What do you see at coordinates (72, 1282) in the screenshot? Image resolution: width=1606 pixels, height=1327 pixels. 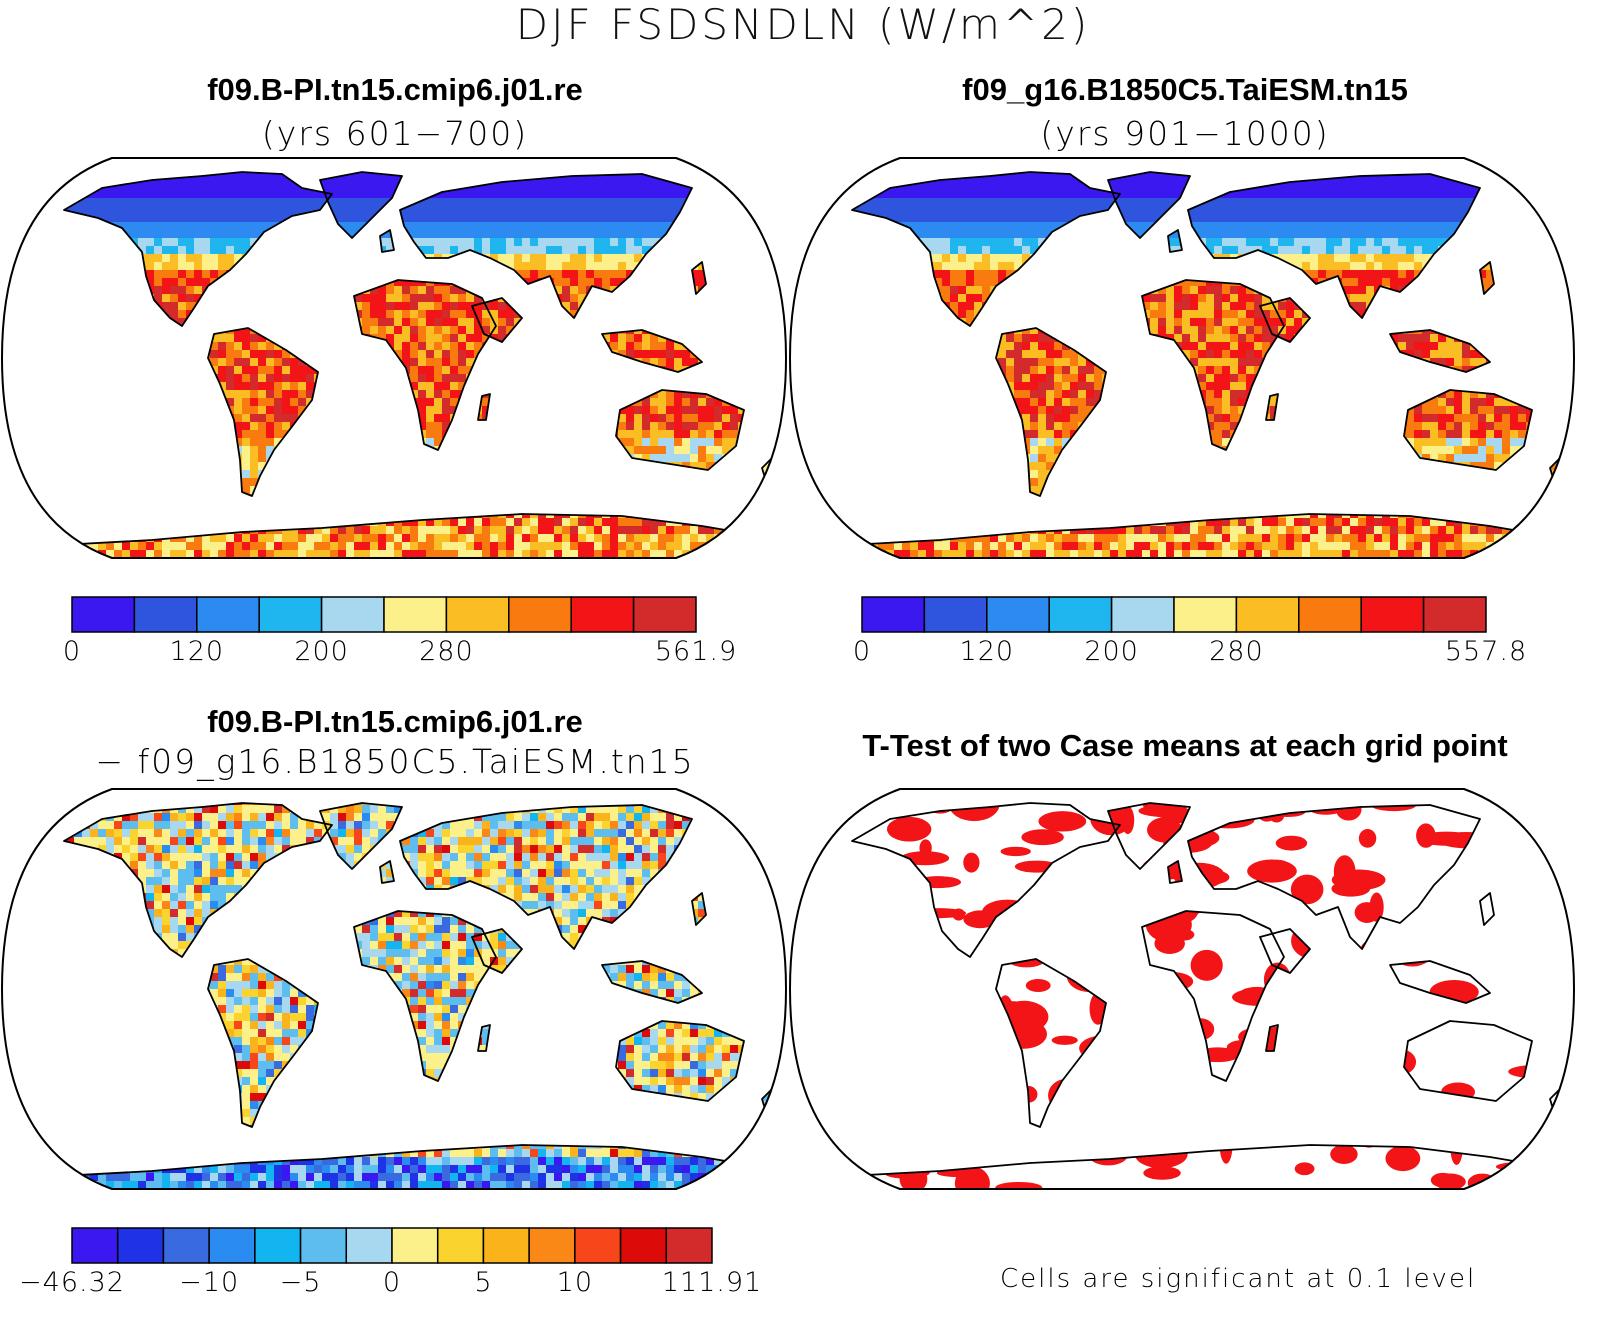 I see `colorbar-tick-label: −46.32` at bounding box center [72, 1282].